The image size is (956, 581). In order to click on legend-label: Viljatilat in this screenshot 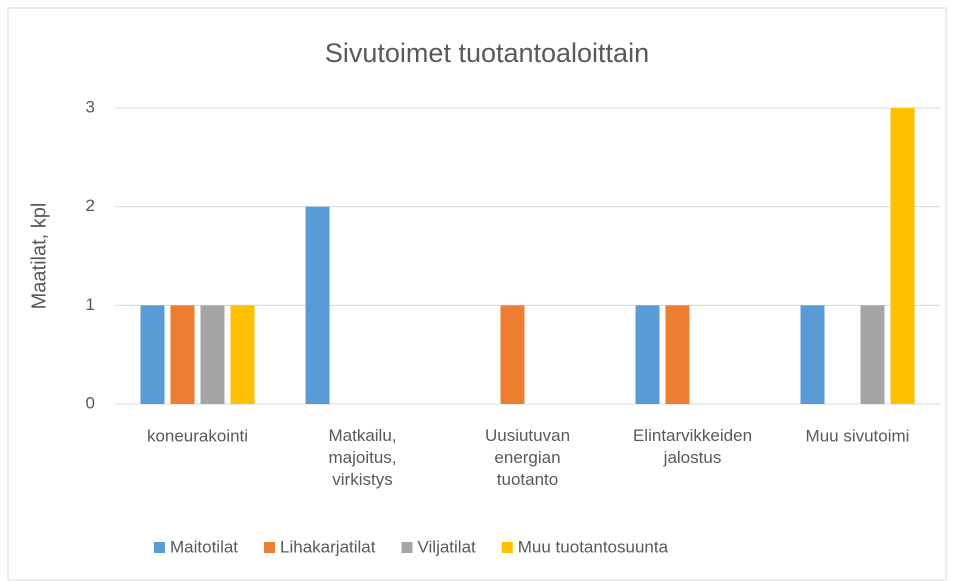, I will do `click(446, 546)`.